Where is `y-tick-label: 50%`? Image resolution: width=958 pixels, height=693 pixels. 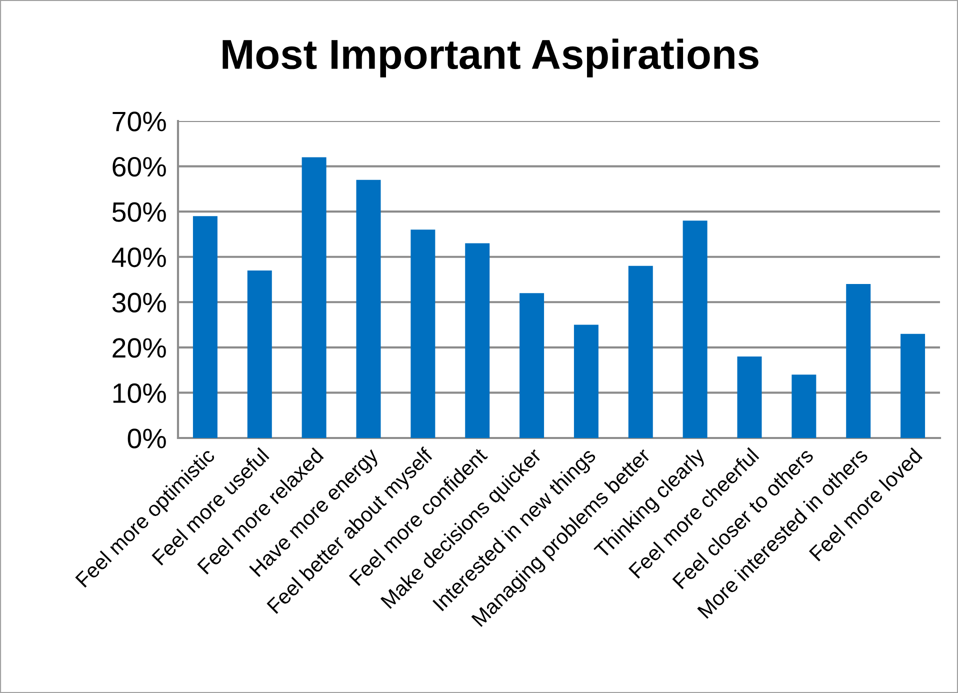 y-tick-label: 50% is located at coordinates (139, 212).